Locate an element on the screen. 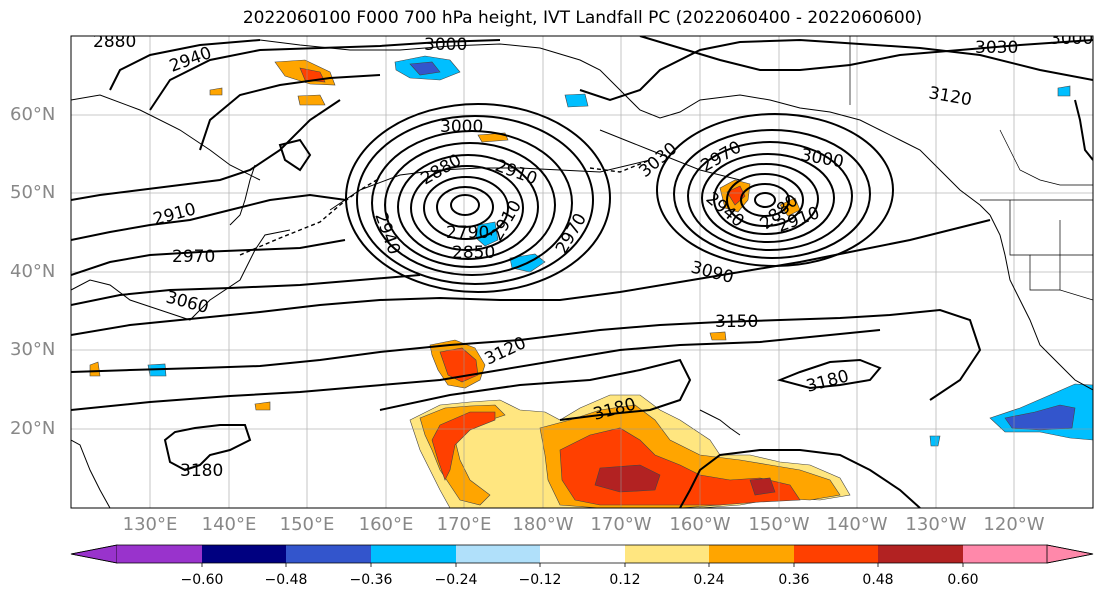 This screenshot has width=1105, height=601. colorbar-tick-label: 0.24 is located at coordinates (709, 580).